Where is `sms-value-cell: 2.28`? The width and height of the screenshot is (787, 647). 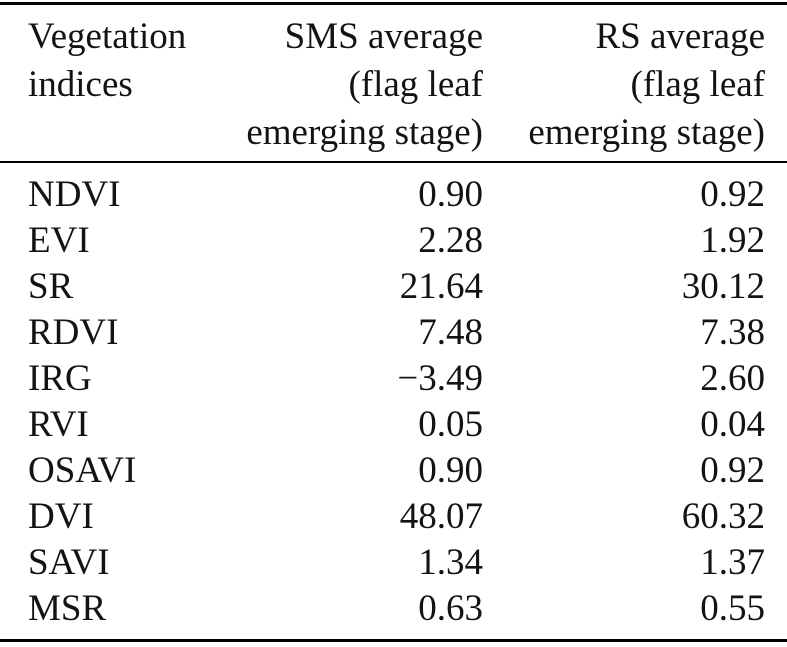 sms-value-cell: 2.28 is located at coordinates (450, 240).